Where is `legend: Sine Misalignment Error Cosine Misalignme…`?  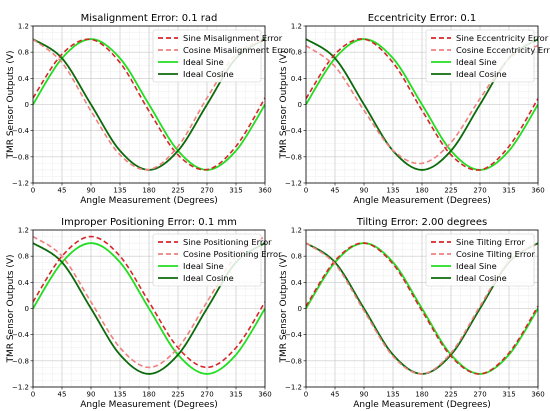
legend: Sine Misalignment Error Cosine Misalignme… is located at coordinates (222, 56).